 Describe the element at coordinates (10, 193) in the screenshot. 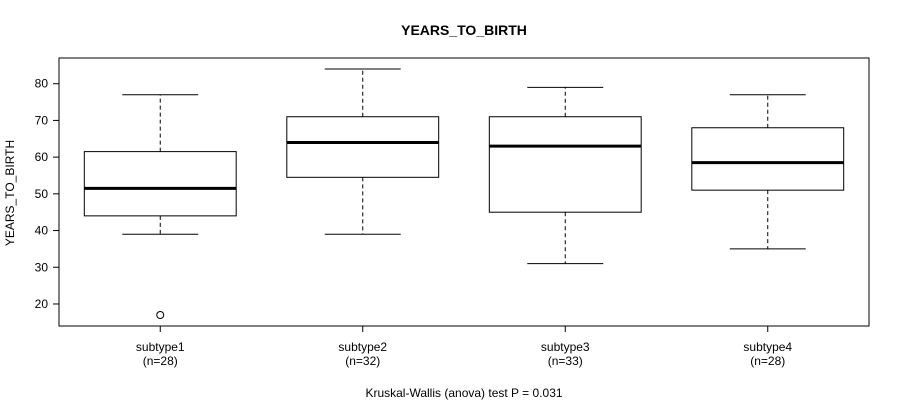

I see `y-axis-label: YEARS_TO_BIRTH` at that location.